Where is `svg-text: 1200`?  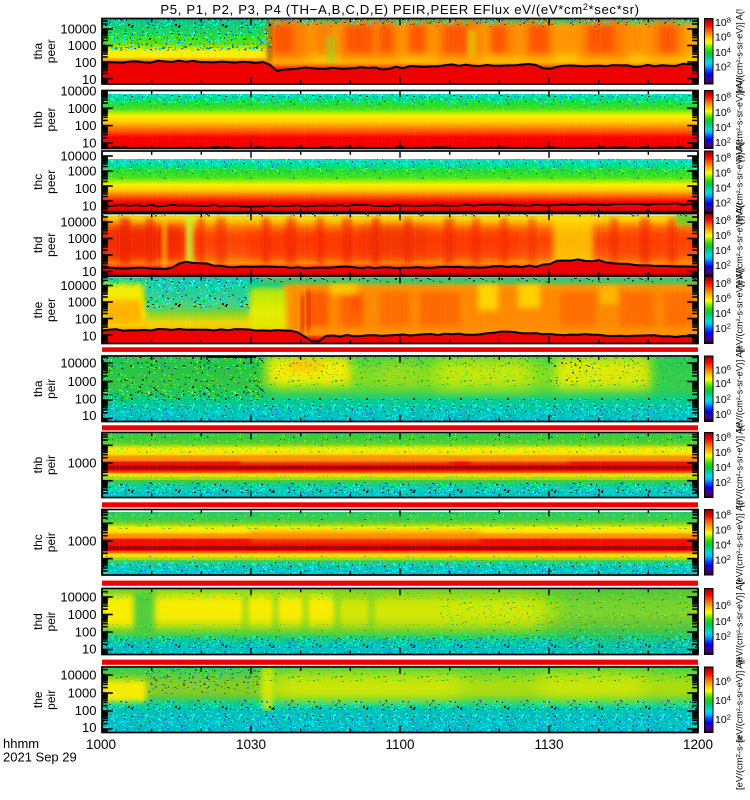
svg-text: 1200 is located at coordinates (698, 744).